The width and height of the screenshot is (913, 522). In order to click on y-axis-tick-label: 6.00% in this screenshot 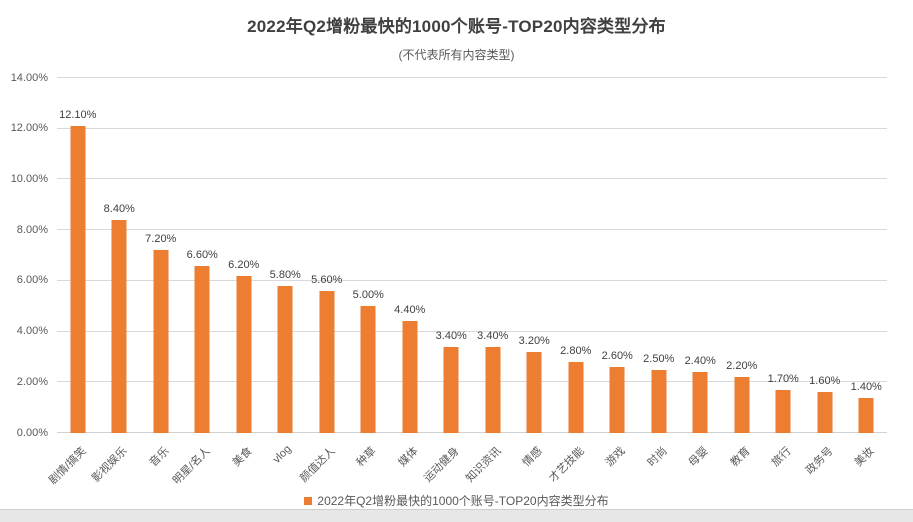, I will do `click(32, 280)`.